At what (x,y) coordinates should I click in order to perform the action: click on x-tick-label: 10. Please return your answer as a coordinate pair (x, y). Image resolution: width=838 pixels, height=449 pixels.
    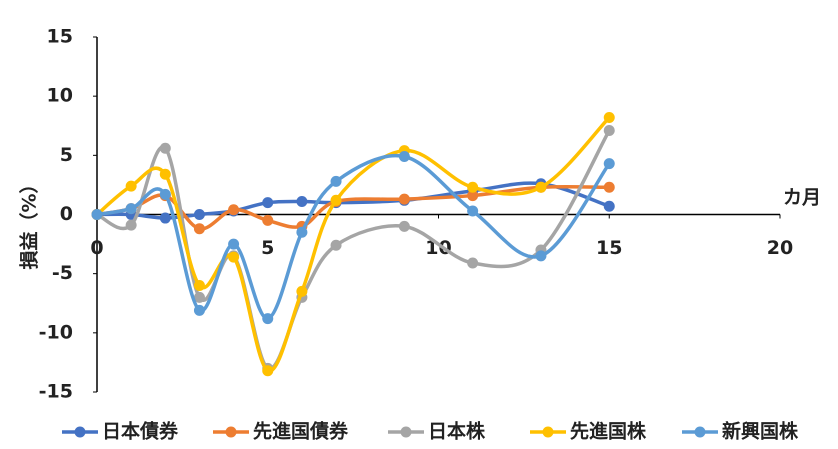
    Looking at the image, I should click on (438, 248).